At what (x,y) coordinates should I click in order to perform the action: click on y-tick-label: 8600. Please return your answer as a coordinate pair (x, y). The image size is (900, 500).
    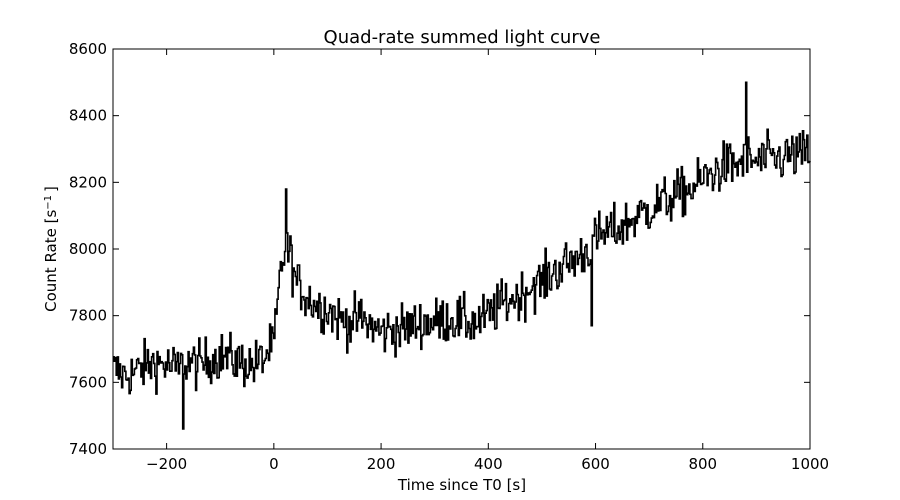
    Looking at the image, I should click on (88, 49).